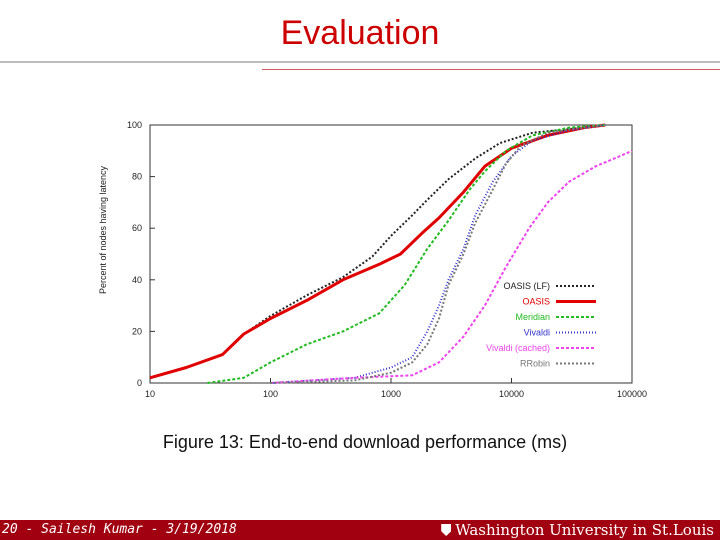 The width and height of the screenshot is (720, 540). Describe the element at coordinates (446, 530) in the screenshot. I see `crest-icon` at that location.